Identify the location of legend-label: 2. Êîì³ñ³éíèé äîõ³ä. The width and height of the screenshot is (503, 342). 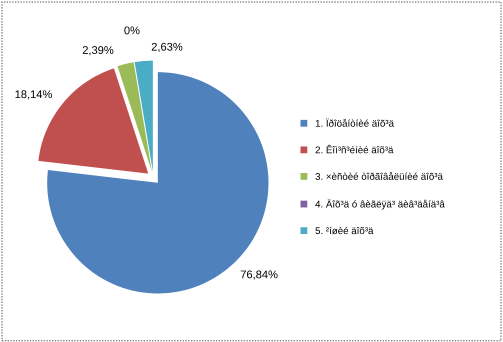
(355, 149).